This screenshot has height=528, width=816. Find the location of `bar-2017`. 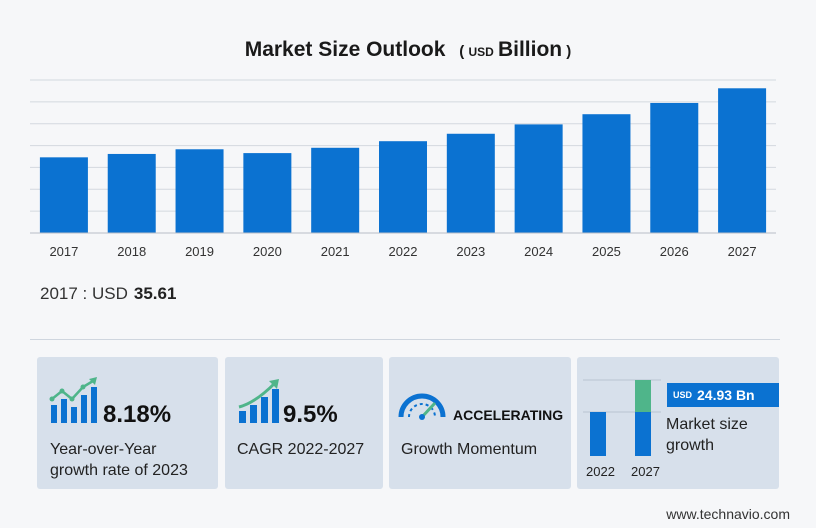

bar-2017 is located at coordinates (63, 195).